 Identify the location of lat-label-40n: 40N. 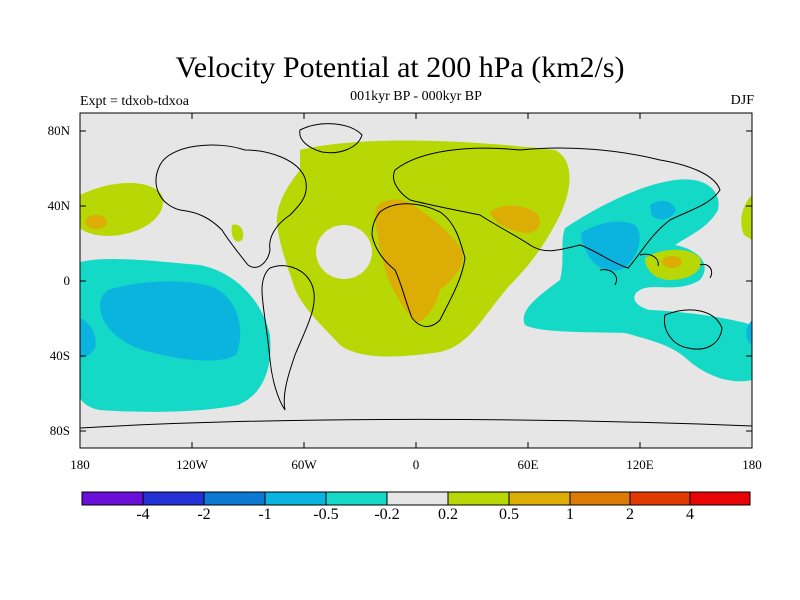
(58, 205).